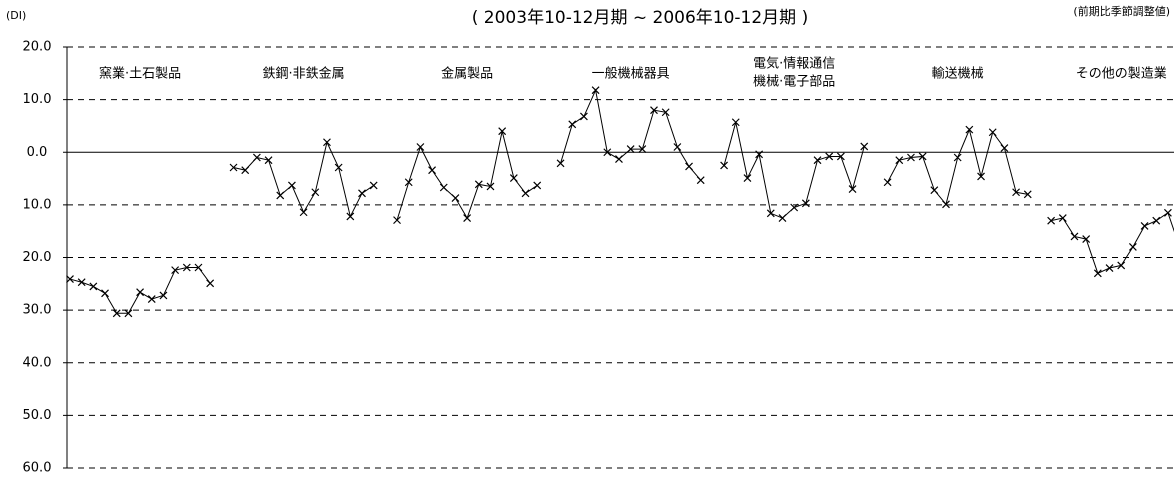  I want to click on group-label: その他の製造業, so click(1121, 74).